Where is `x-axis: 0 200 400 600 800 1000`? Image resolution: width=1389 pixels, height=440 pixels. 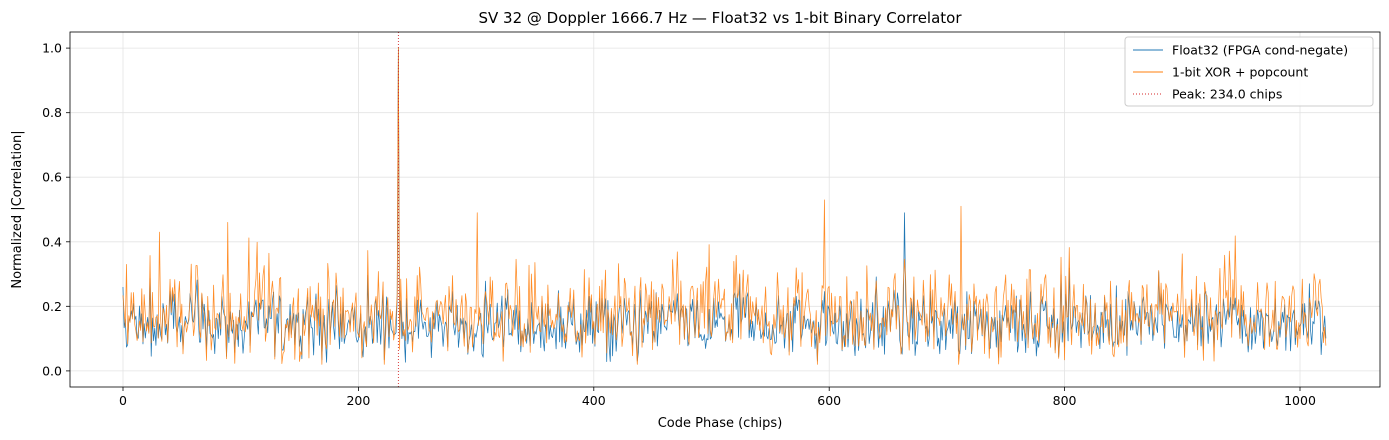
x-axis: 0 200 400 600 800 1000 is located at coordinates (717, 397).